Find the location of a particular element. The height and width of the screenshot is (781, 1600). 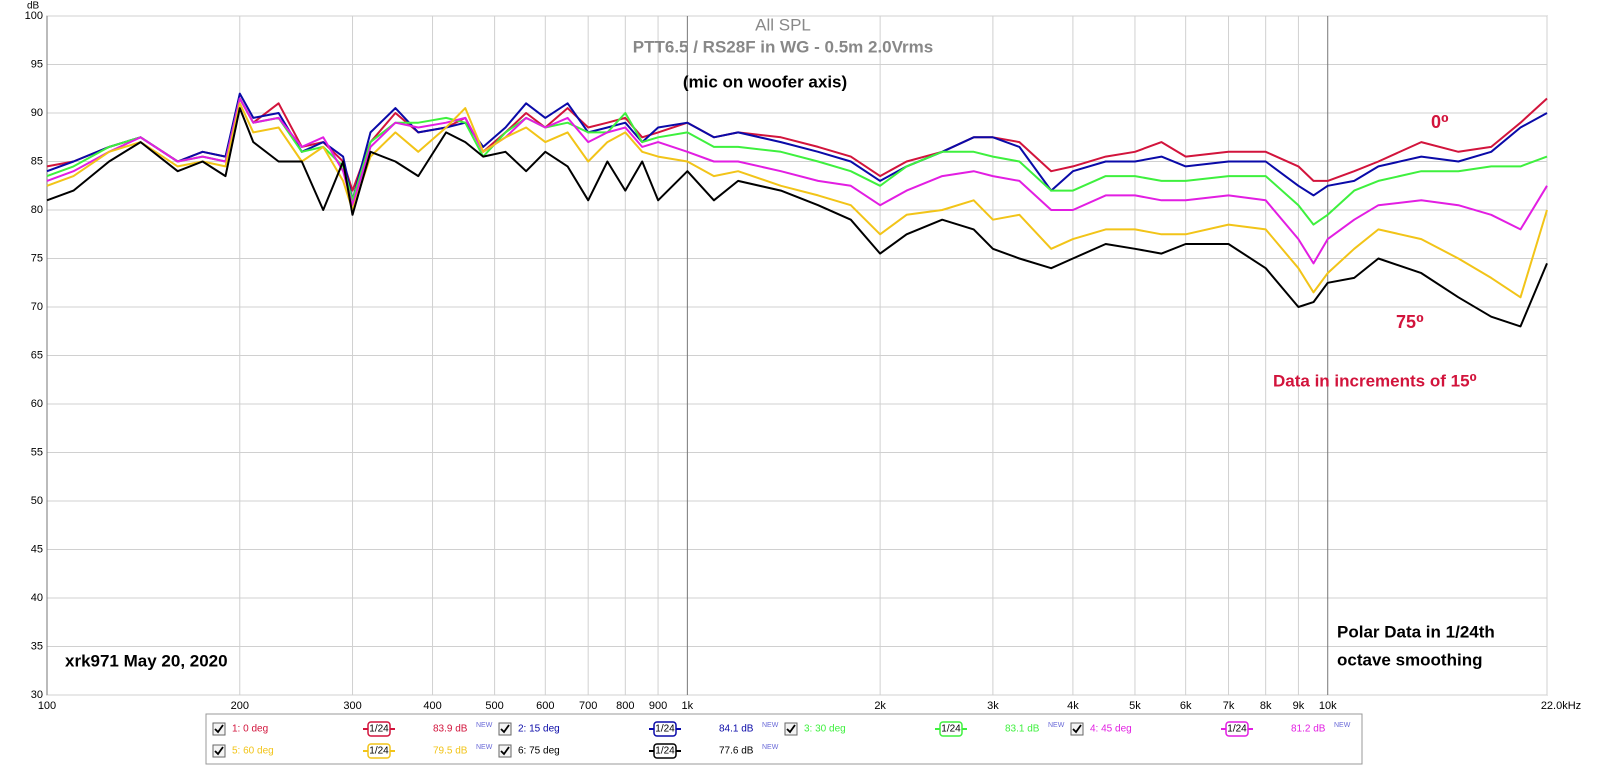

x-tick-label: 8k is located at coordinates (1266, 706).